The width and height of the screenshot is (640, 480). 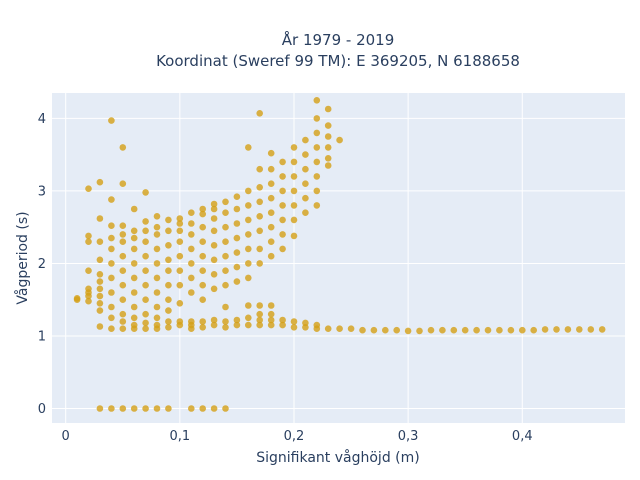 I want to click on x-tick-label: 0,1, so click(x=179, y=436).